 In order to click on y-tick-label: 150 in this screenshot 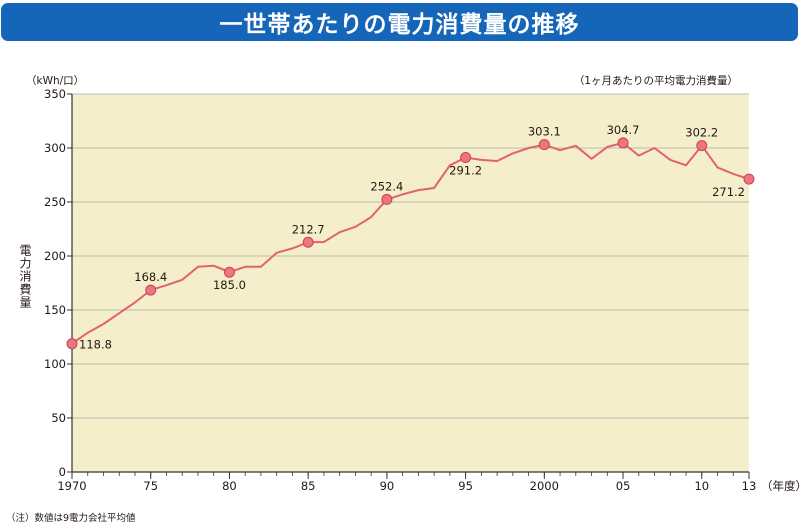, I will do `click(55, 310)`.